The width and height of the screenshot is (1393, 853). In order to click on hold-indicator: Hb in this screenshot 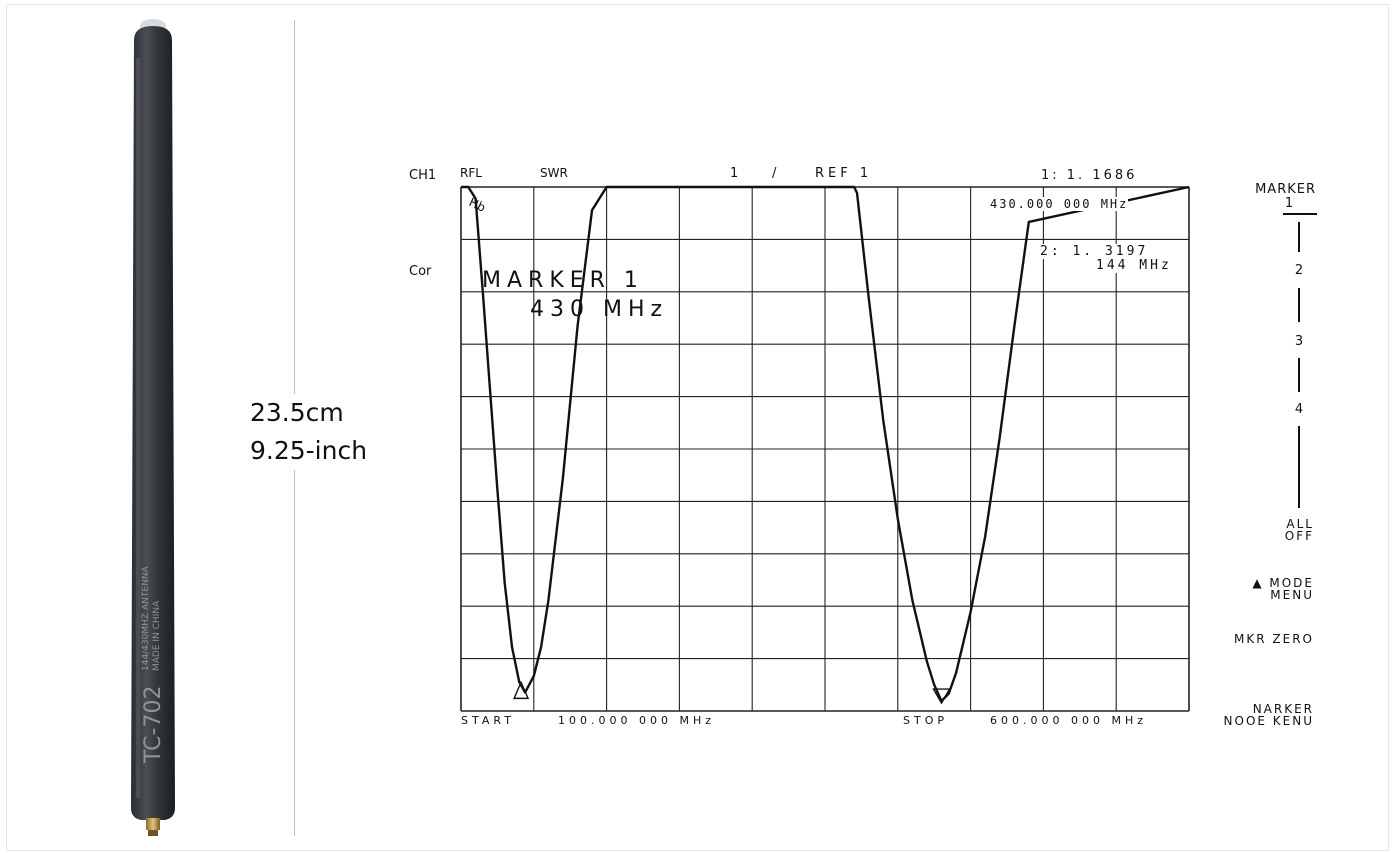, I will do `click(477, 205)`.